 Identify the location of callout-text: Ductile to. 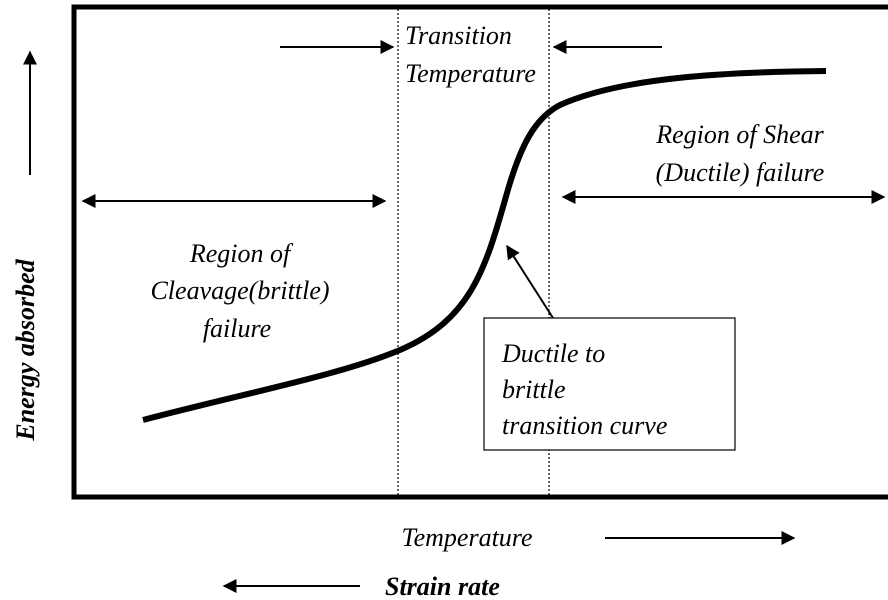
(553, 353).